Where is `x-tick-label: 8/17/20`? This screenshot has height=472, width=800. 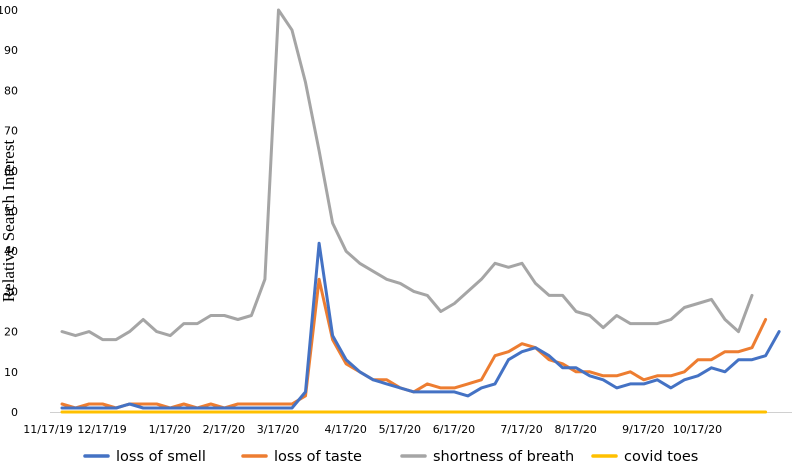
x-tick-label: 8/17/20 is located at coordinates (575, 429).